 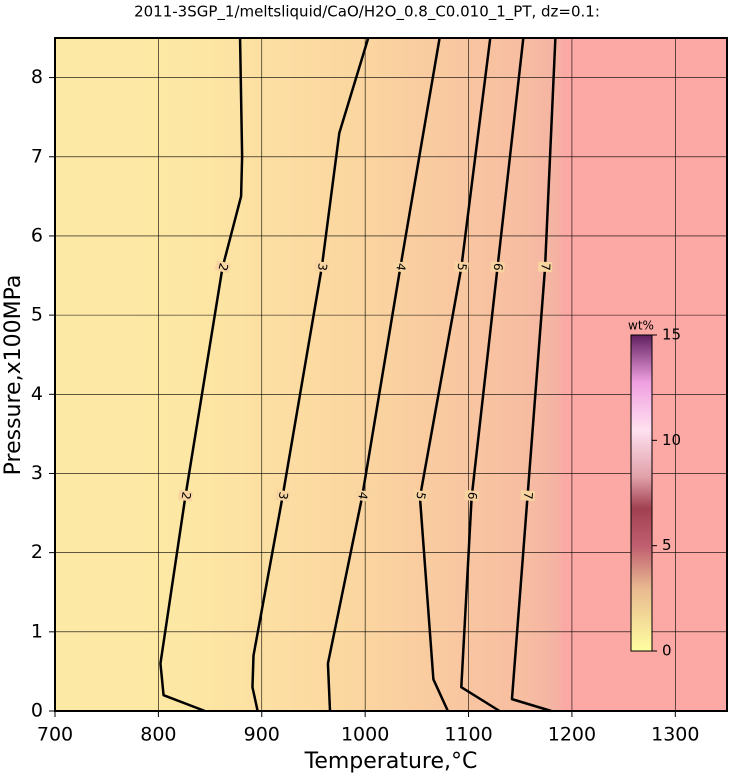 What do you see at coordinates (667, 545) in the screenshot?
I see `colorbar-tick-label: 5` at bounding box center [667, 545].